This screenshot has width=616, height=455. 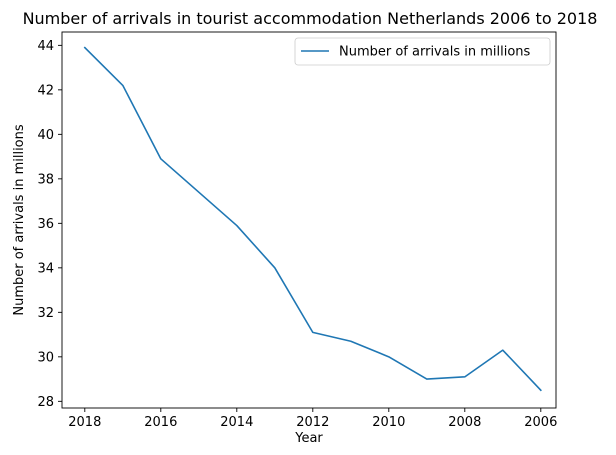 I want to click on x-tick-label: 2006, so click(x=540, y=422).